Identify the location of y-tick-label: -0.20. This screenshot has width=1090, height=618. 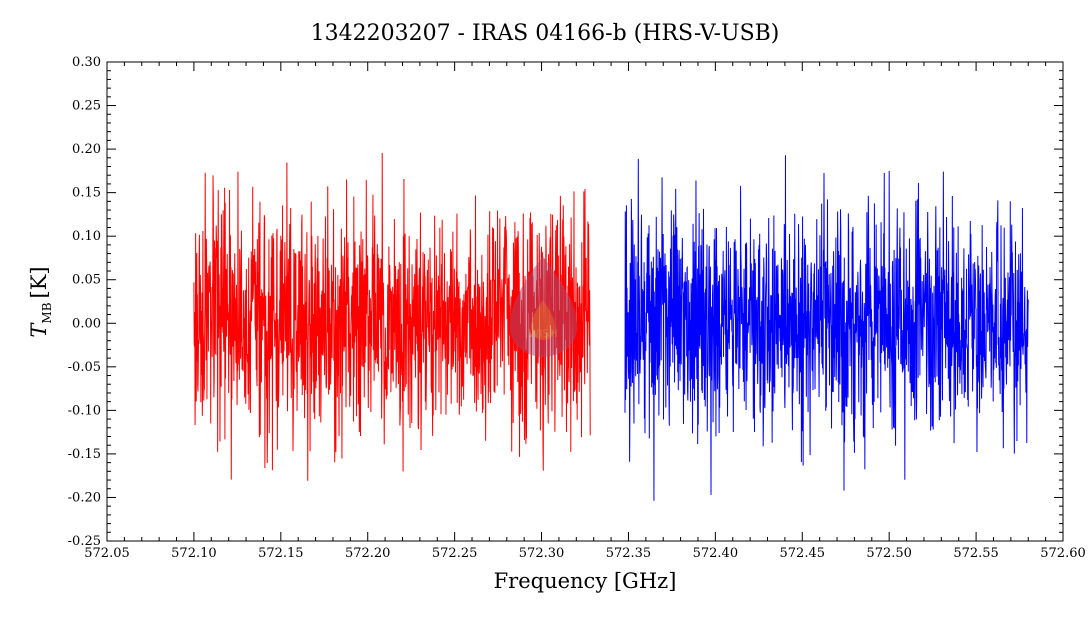
(84, 497).